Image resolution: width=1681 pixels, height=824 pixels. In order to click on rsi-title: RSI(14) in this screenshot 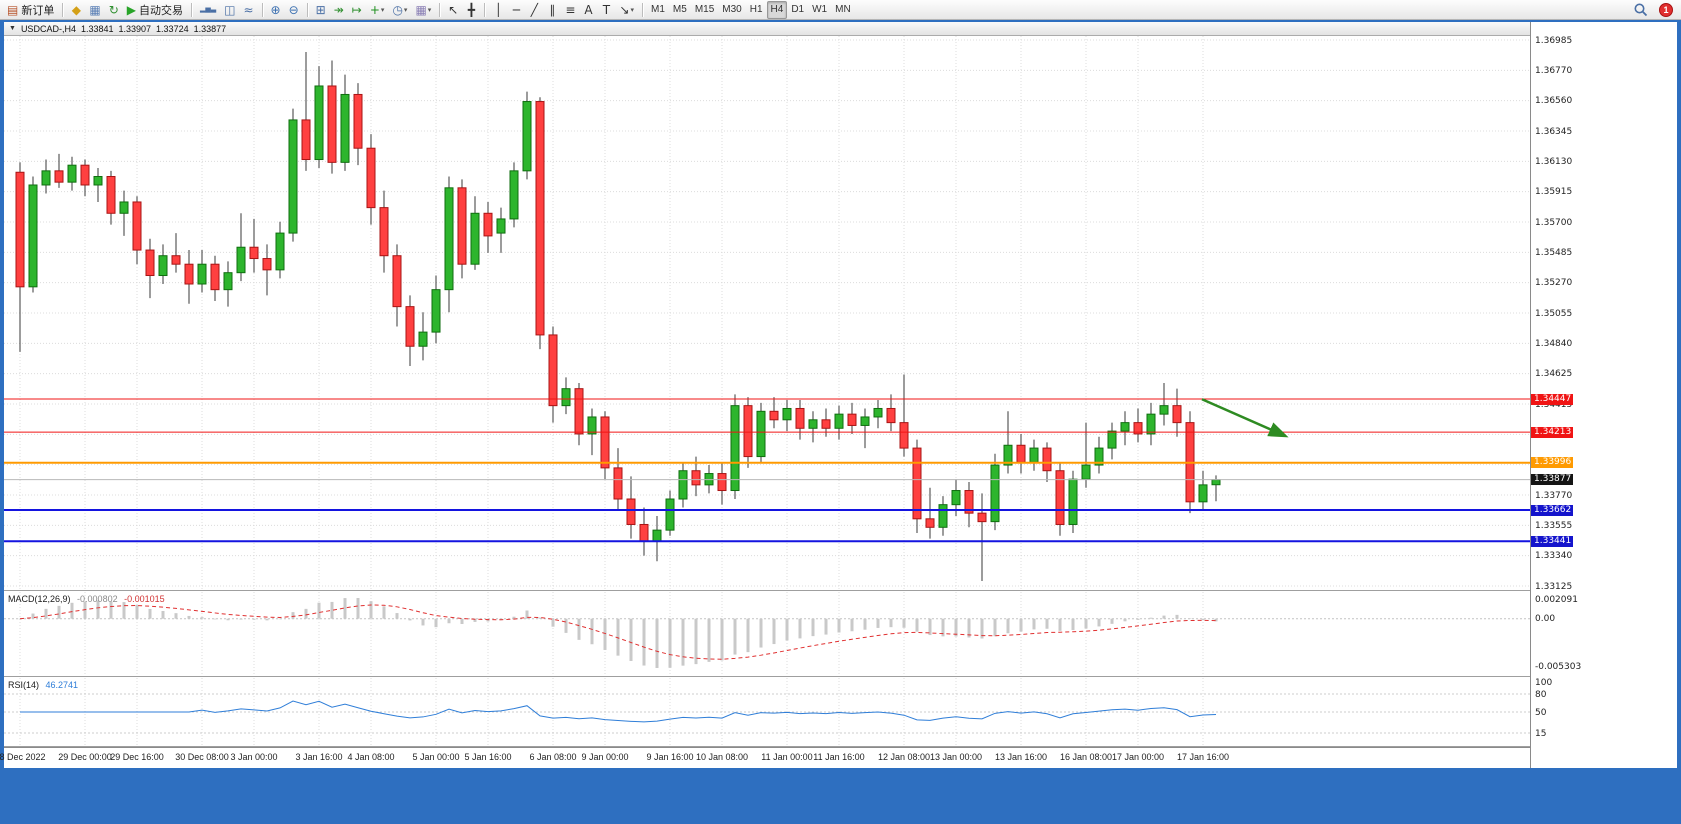, I will do `click(24, 685)`.